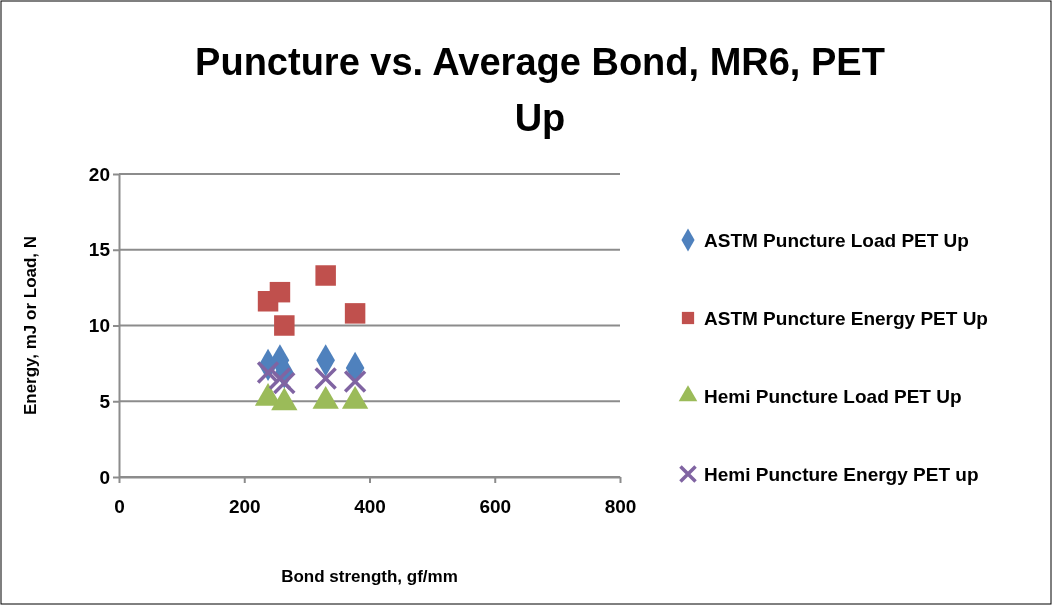  What do you see at coordinates (244, 506) in the screenshot?
I see `x-tick-label: 200` at bounding box center [244, 506].